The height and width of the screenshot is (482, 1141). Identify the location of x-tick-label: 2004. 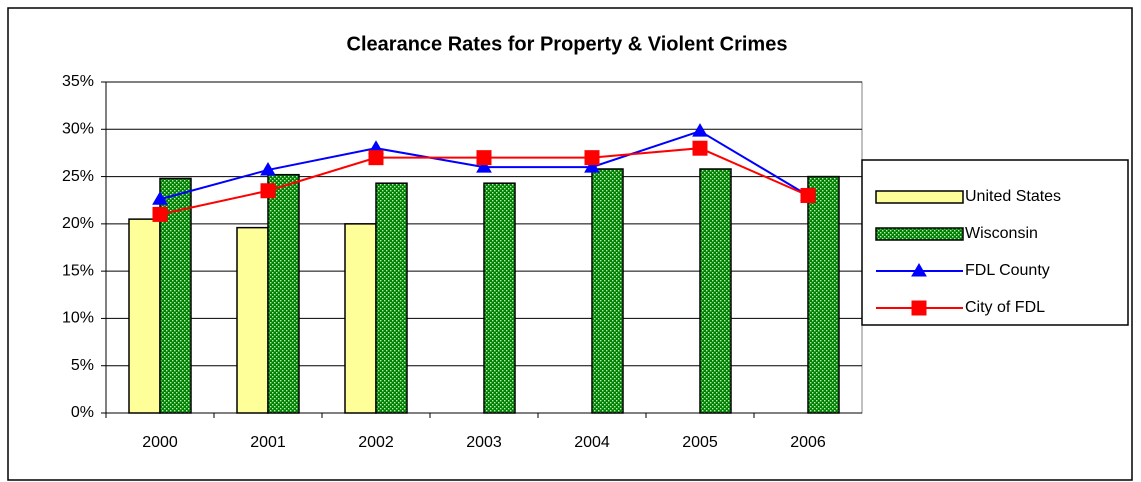
(592, 442).